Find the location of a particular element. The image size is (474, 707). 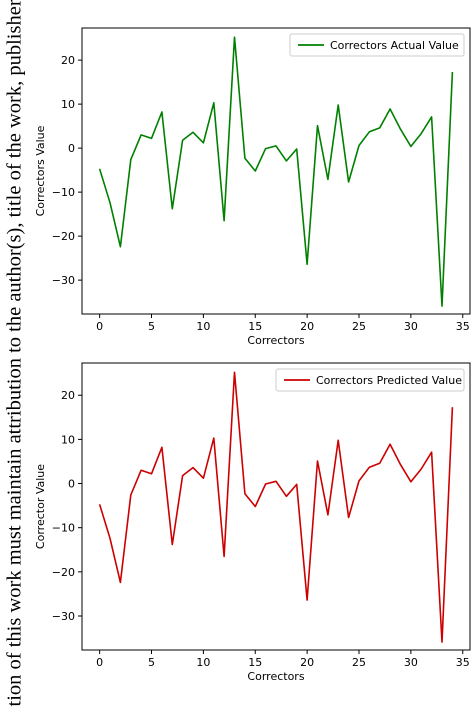

legend-label: Correctors Actual Value is located at coordinates (394, 45).